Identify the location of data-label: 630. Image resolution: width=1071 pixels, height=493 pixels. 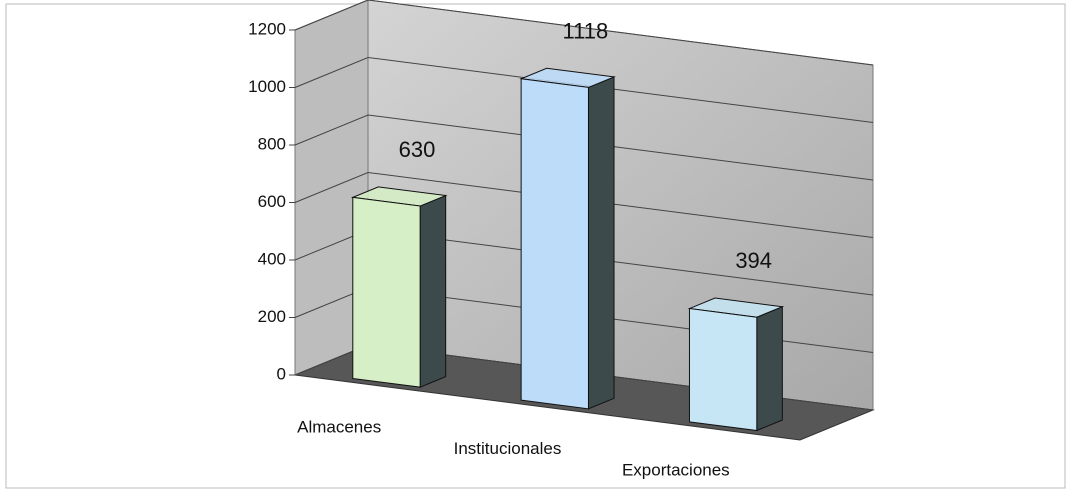
(417, 149).